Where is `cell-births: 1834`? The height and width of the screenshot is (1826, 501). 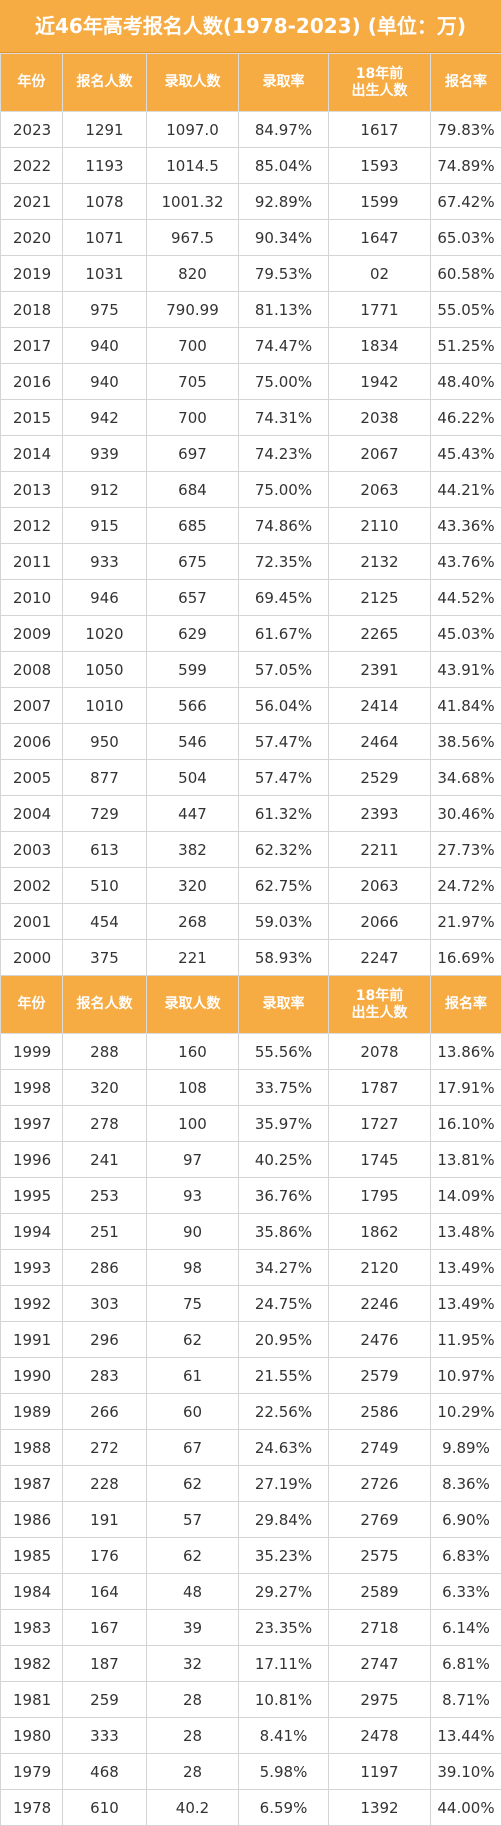
cell-births: 1834 is located at coordinates (380, 346).